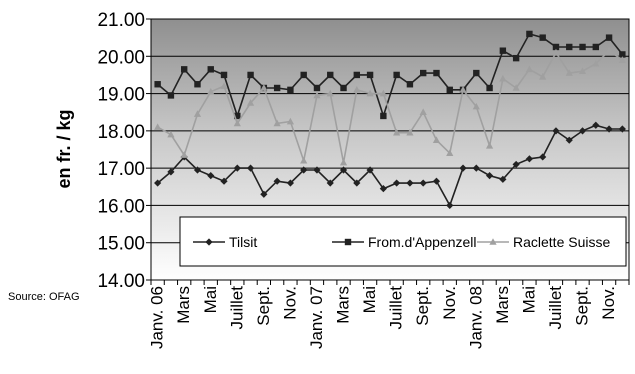 The width and height of the screenshot is (635, 374). Describe the element at coordinates (157, 317) in the screenshot. I see `x-tick-label: Janv. 06` at that location.